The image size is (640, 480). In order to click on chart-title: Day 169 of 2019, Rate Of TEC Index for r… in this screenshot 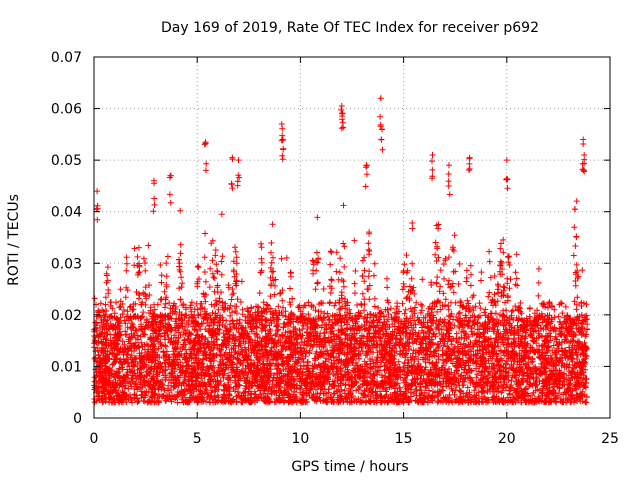, I will do `click(350, 28)`.